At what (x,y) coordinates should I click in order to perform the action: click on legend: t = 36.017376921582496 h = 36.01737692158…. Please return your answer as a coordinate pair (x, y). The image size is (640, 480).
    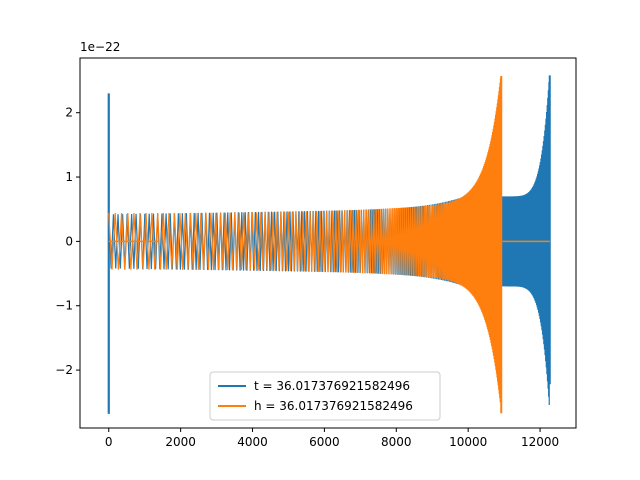
    Looking at the image, I should click on (325, 396).